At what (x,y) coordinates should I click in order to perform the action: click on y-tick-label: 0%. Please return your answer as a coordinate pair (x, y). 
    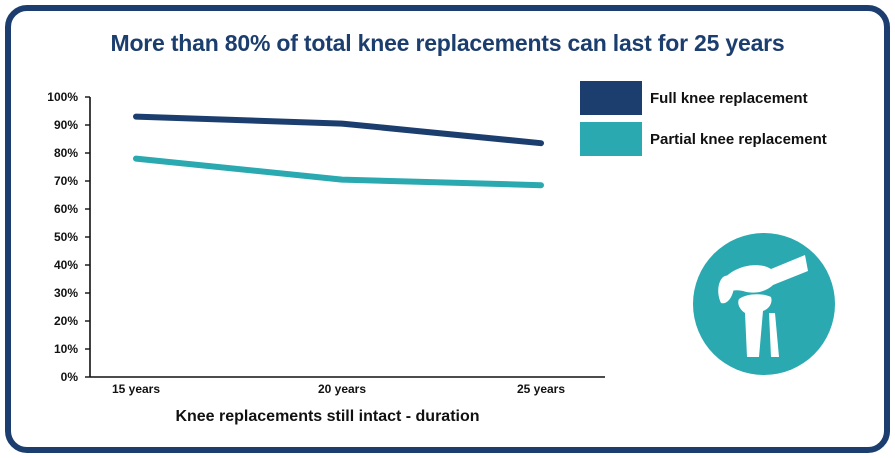
    Looking at the image, I should click on (70, 377).